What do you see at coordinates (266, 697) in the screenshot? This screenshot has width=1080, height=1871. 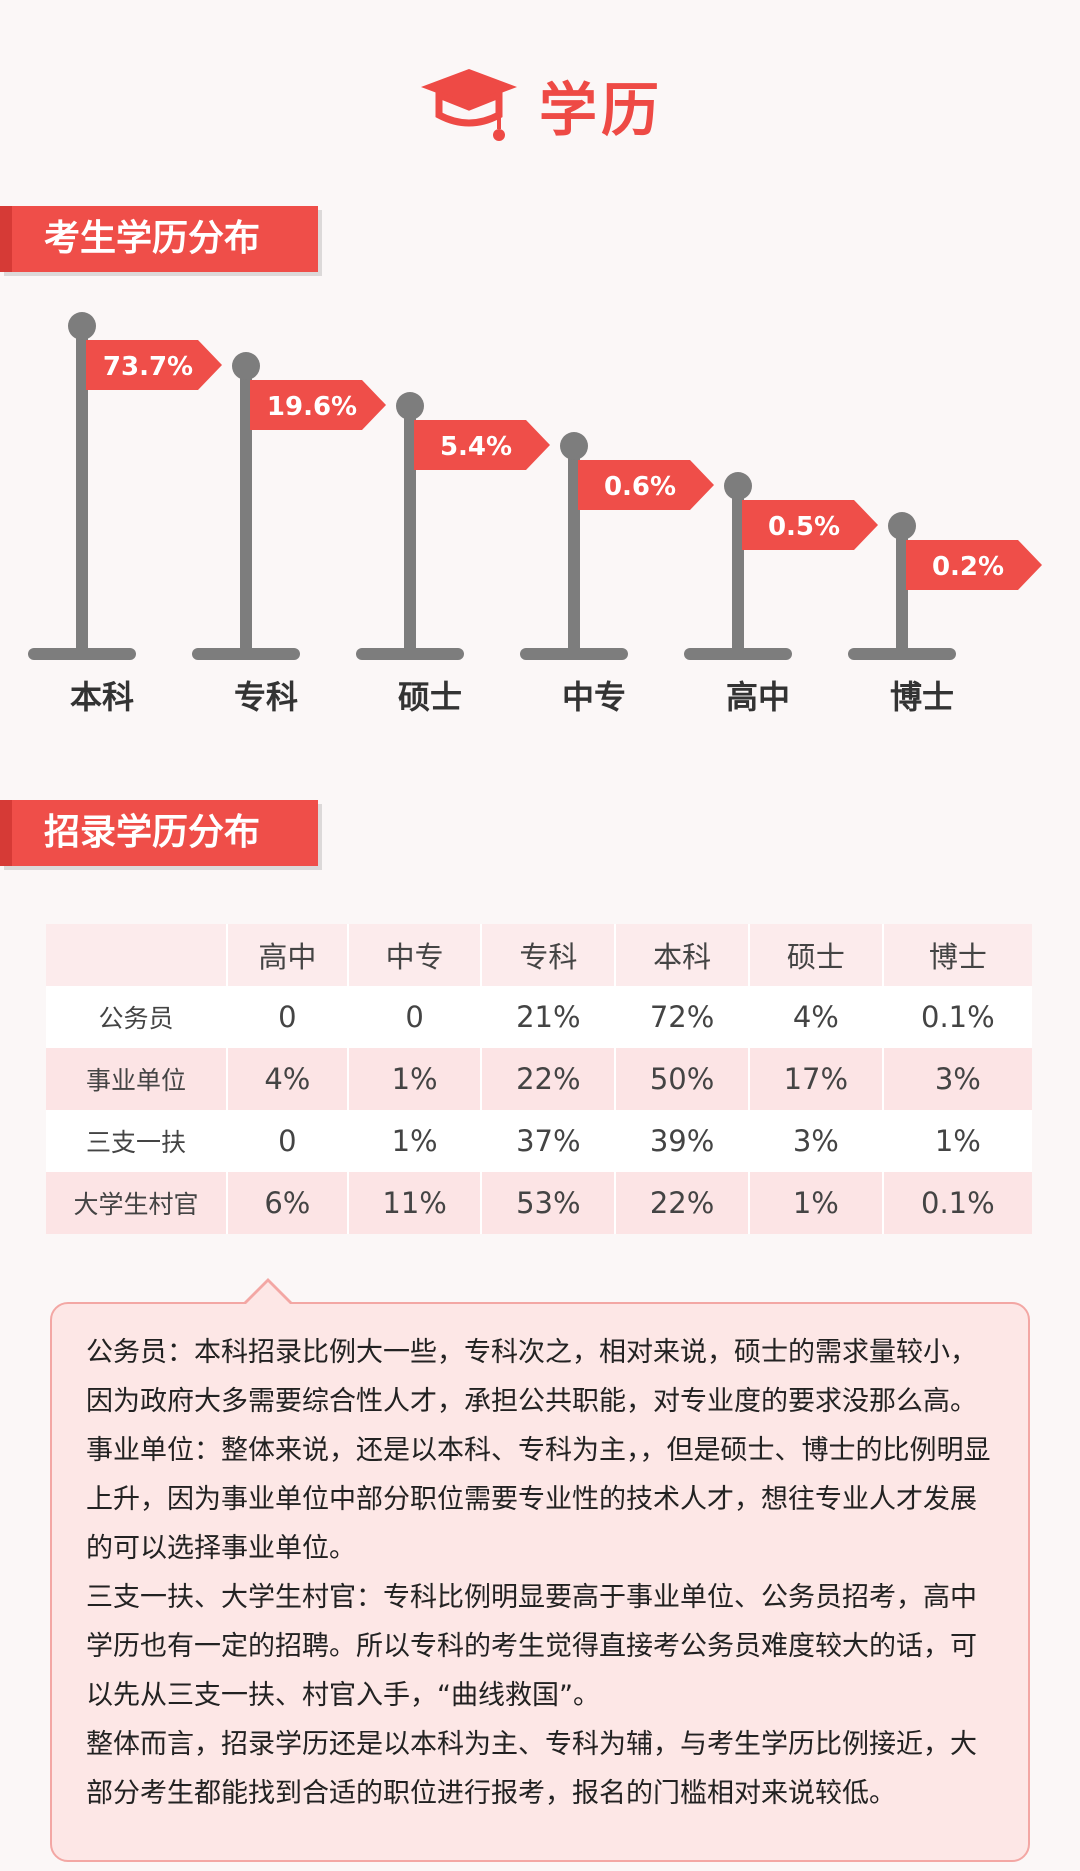 I see `category-label: 专科` at bounding box center [266, 697].